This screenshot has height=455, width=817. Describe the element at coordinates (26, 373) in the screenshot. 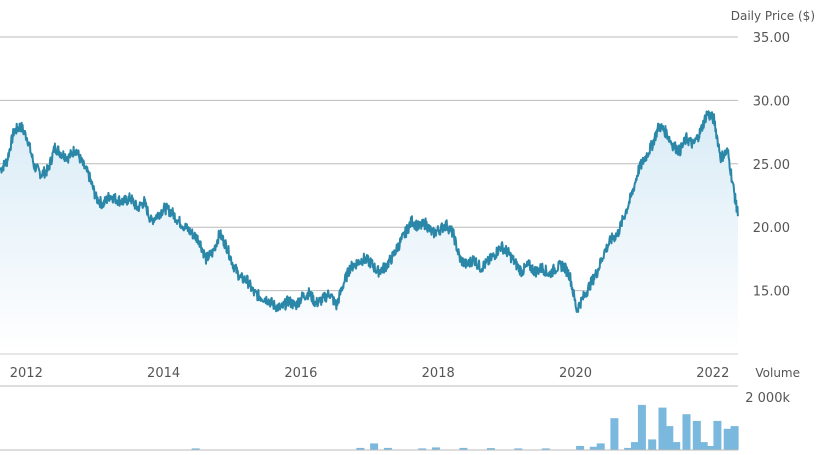

I see `x-tick-label: 2012` at that location.